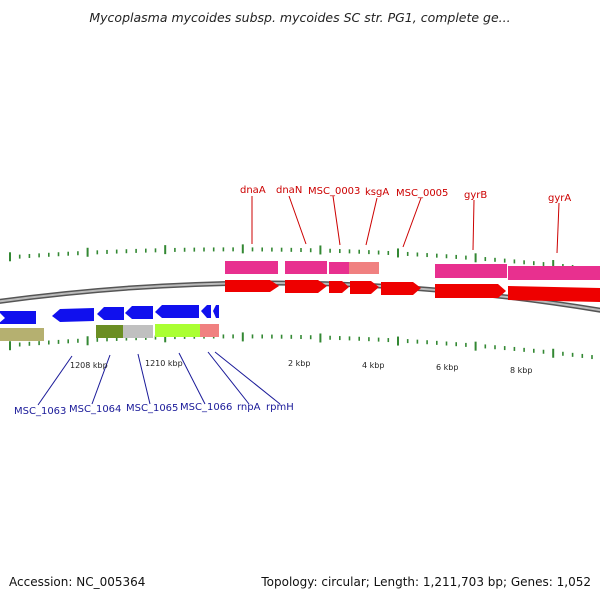  Describe the element at coordinates (470, 291) in the screenshot. I see `cds-arrow-gyrB` at that location.